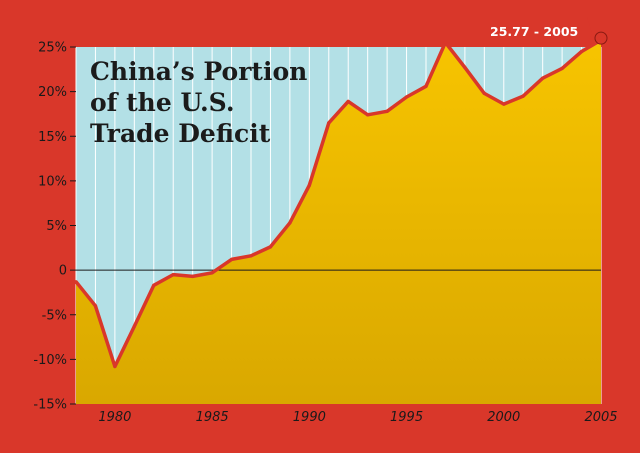 The image size is (640, 453). What do you see at coordinates (503, 417) in the screenshot?
I see `x-tick-label: 2000` at bounding box center [503, 417].